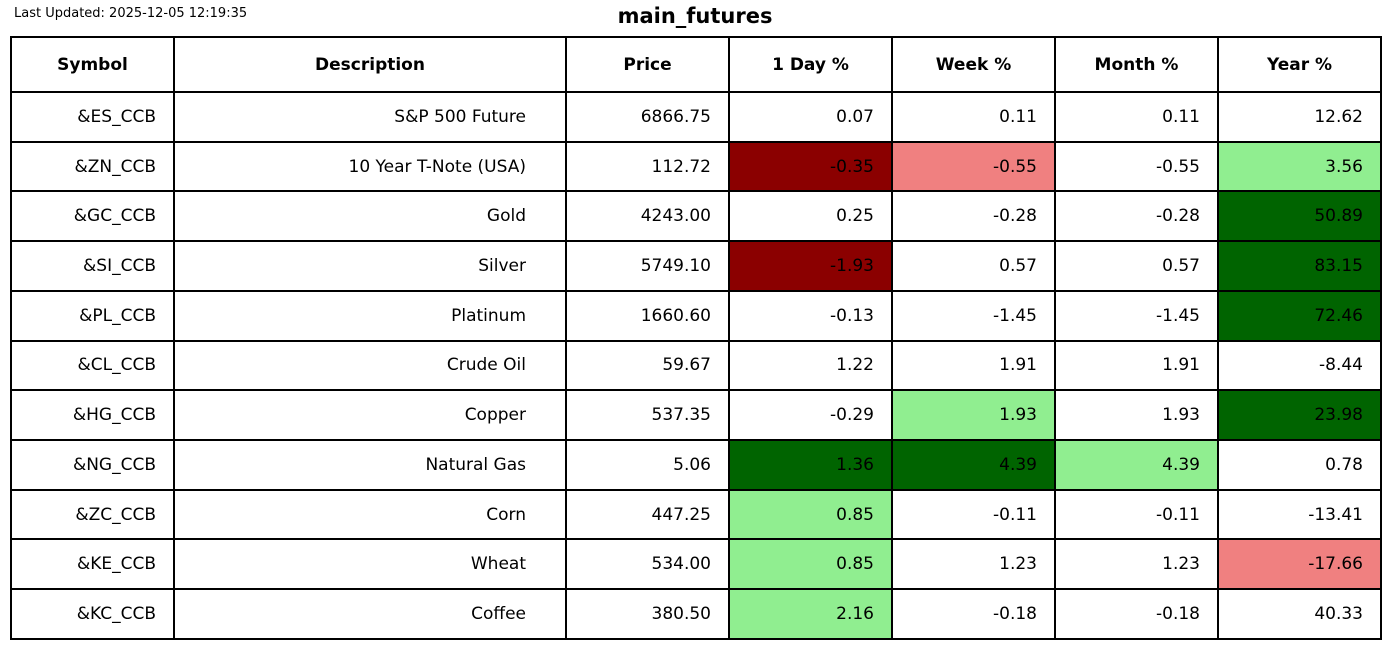  Describe the element at coordinates (92, 315) in the screenshot. I see `cell-symbol: &PL_CCB` at that location.